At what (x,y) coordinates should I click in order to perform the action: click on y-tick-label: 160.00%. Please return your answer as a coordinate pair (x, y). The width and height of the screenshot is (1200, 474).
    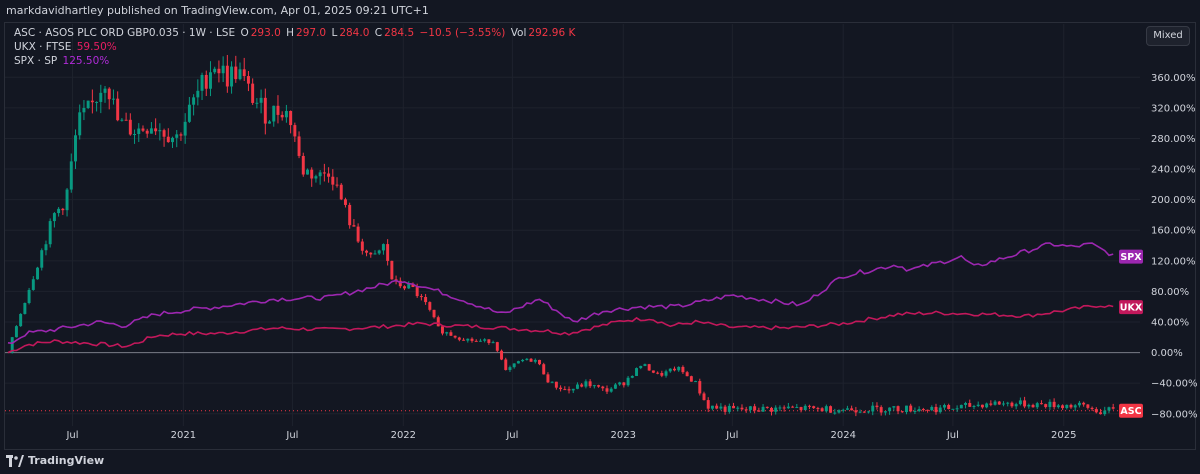
    Looking at the image, I should click on (1173, 231).